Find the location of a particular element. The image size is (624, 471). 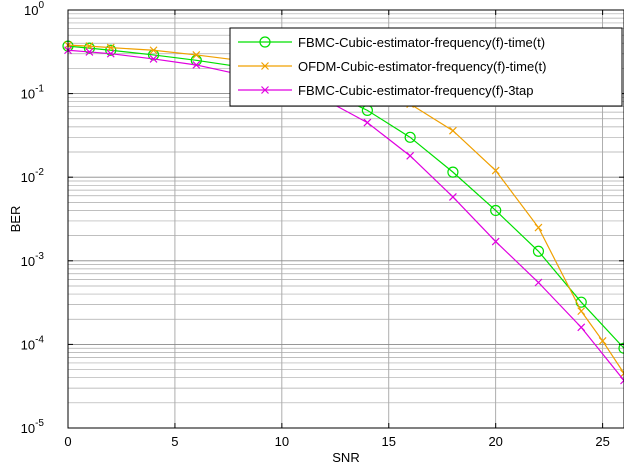

y-tick-label: 10⁻¹ is located at coordinates (33, 93).